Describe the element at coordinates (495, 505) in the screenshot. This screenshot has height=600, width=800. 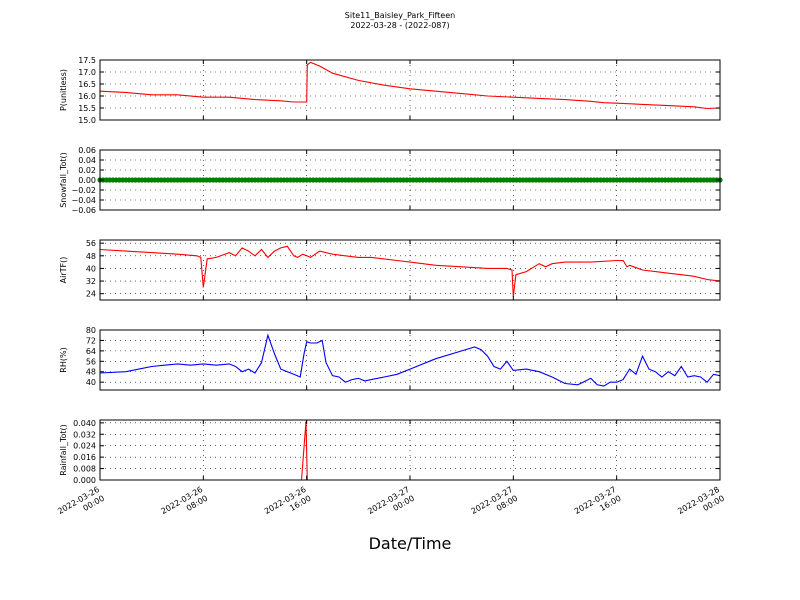
I see `x-tick-label: 2022-03-2708:00` at that location.